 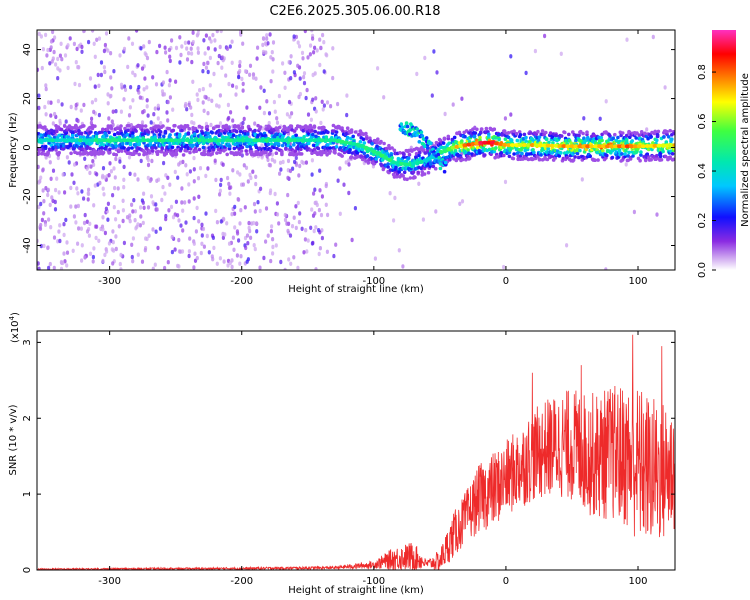 What do you see at coordinates (356, 289) in the screenshot?
I see `spectrogram-x-axis-label: Height of straight line (km)` at bounding box center [356, 289].